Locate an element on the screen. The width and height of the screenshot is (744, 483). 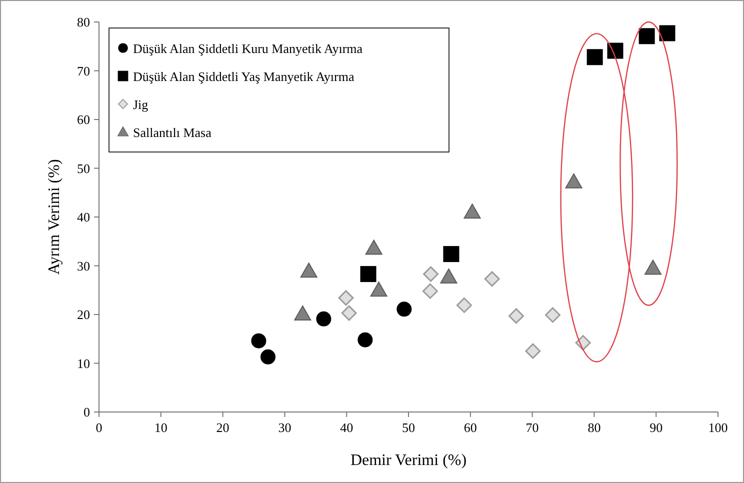
x-tick-label: 40 is located at coordinates (347, 427).